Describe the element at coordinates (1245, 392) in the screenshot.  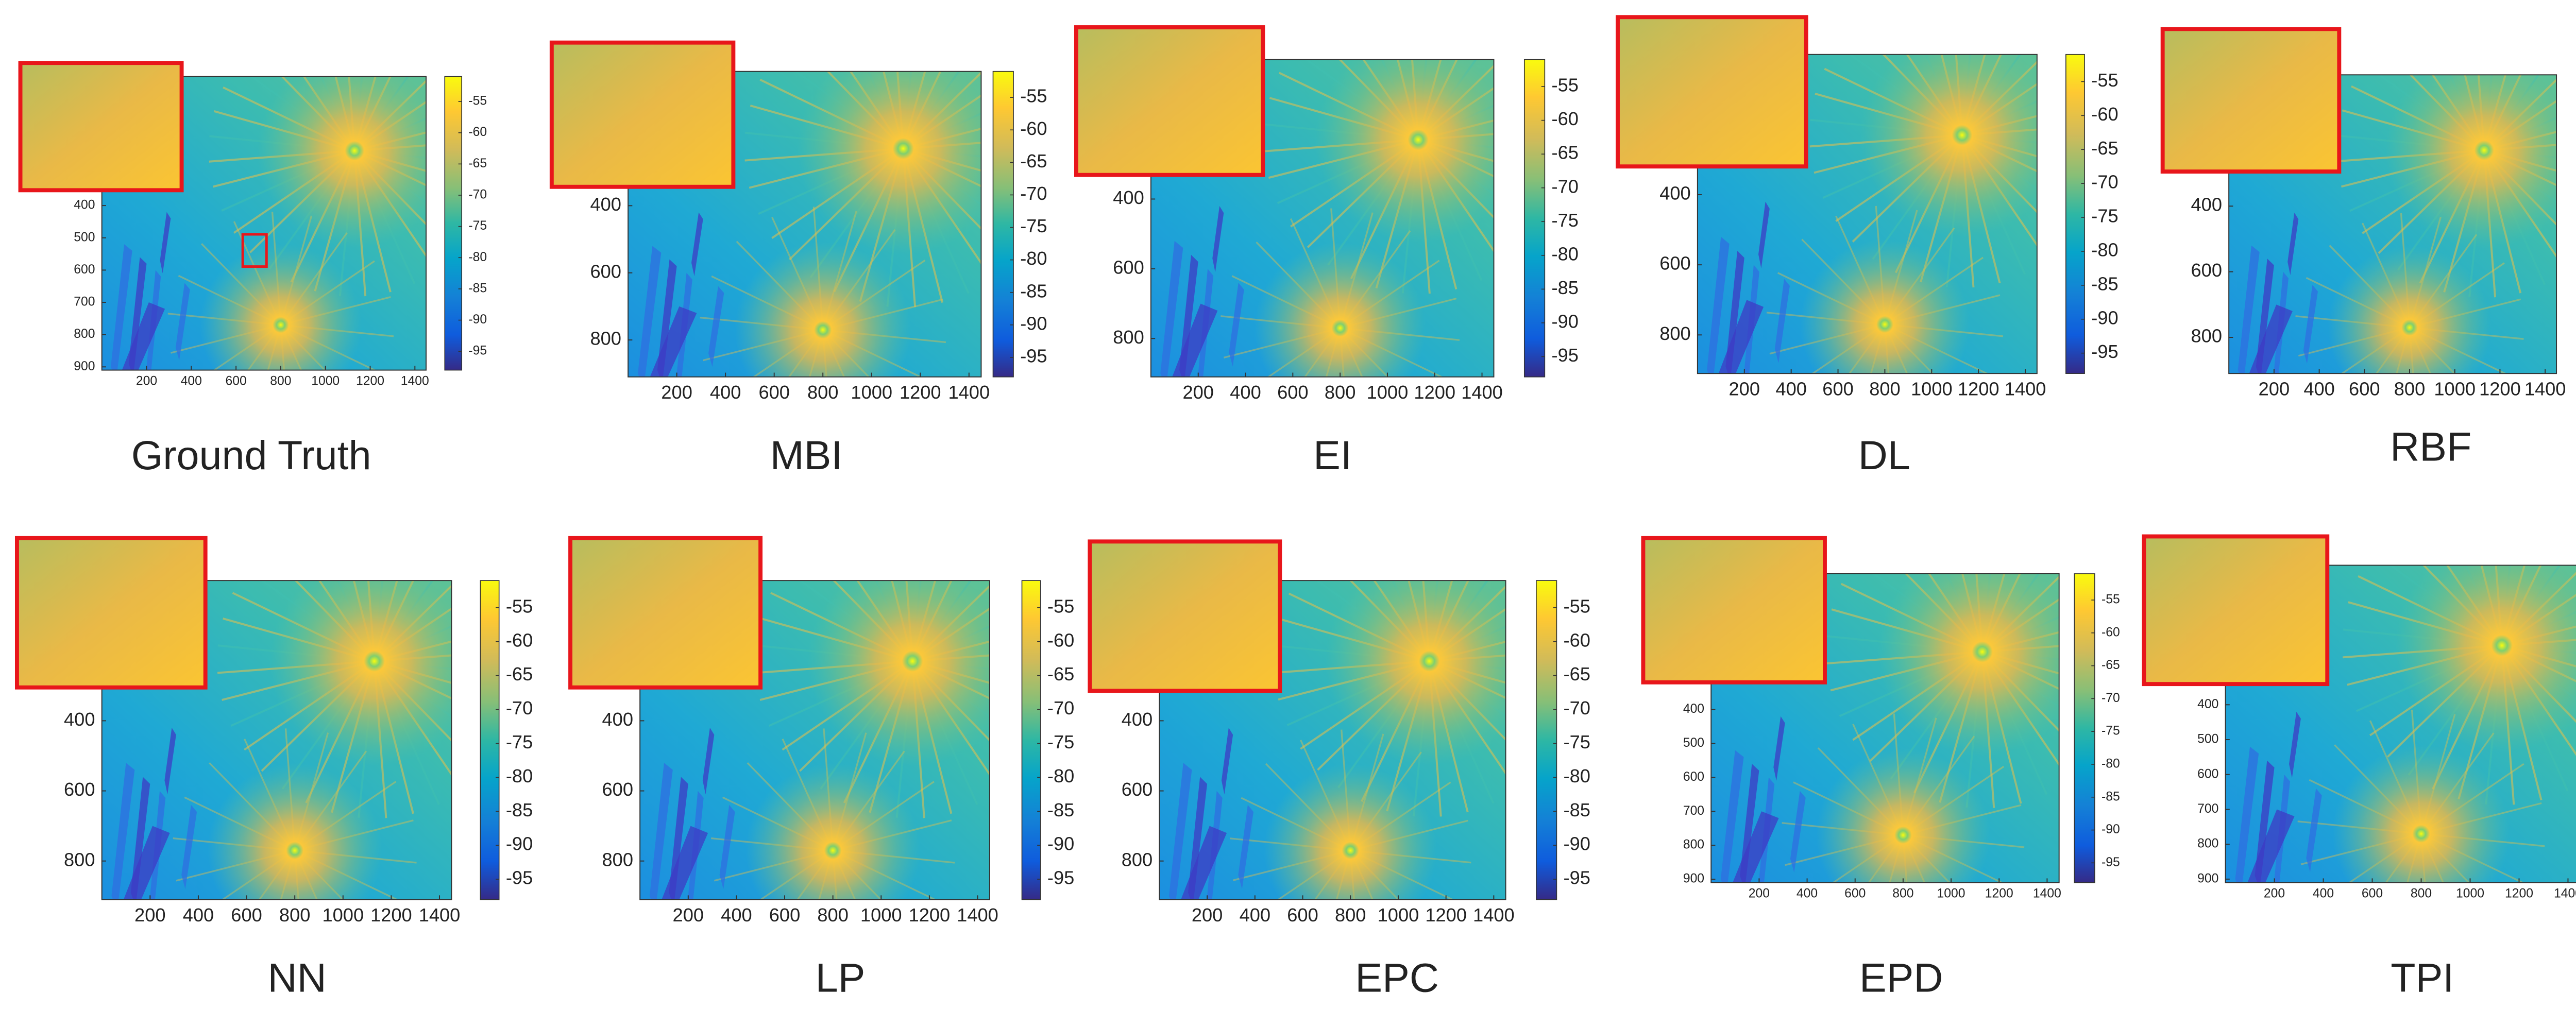
I see `x-tick-label: 400` at that location.